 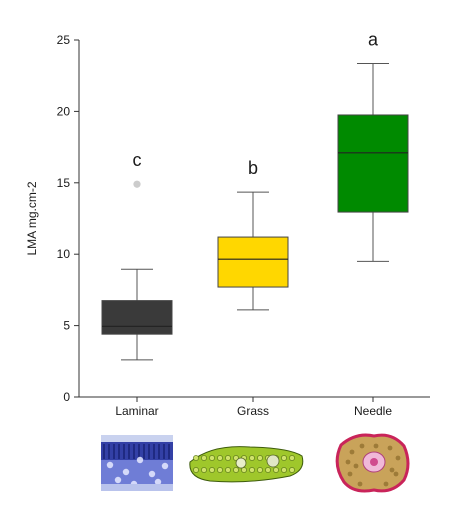 What do you see at coordinates (137, 160) in the screenshot?
I see `significance-label-laminar: c` at bounding box center [137, 160].